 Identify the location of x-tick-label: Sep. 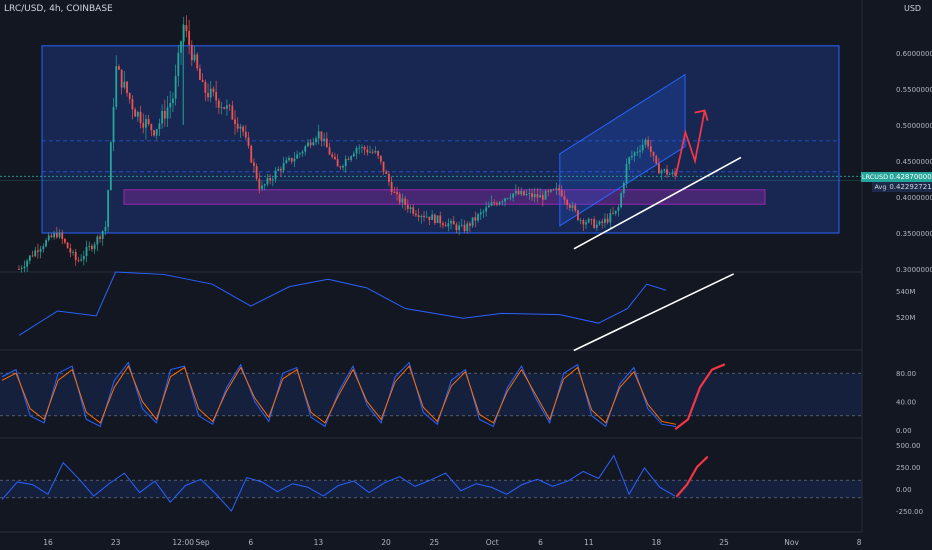
(202, 542).